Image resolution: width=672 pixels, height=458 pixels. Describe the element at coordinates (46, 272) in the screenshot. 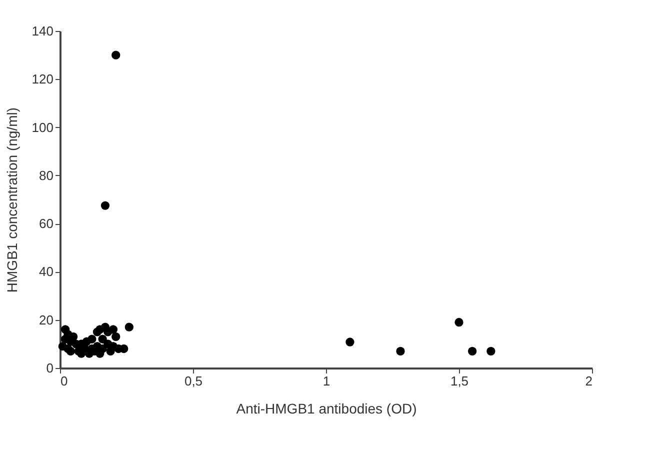

I see `y-tick-label: 40` at that location.